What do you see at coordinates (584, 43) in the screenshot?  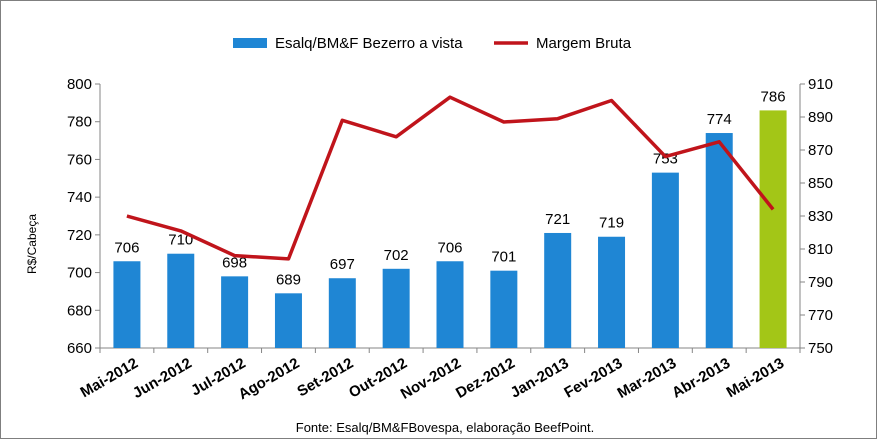 I see `legend-label-line: Margem Bruta` at bounding box center [584, 43].